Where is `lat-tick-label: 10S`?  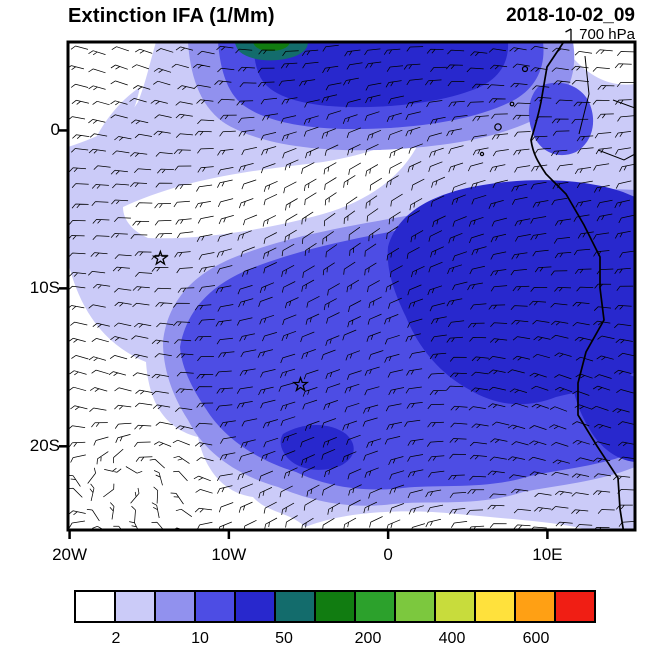
lat-tick-label: 10S is located at coordinates (44, 288).